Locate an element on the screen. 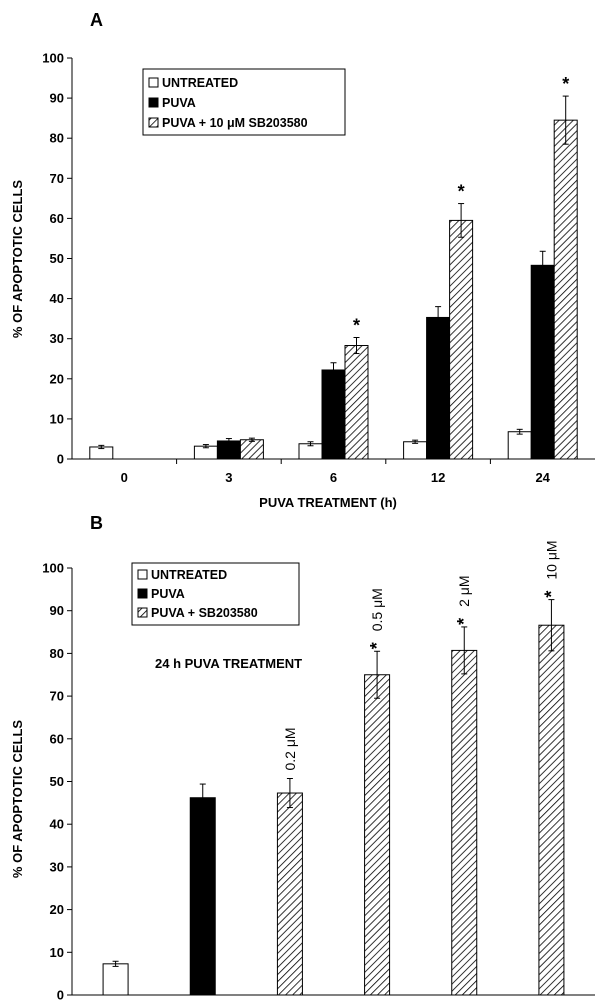 This screenshot has width=597, height=1003. panel-b-legend: UNTREATED PUVA PUVA + SB203580 is located at coordinates (215, 594).